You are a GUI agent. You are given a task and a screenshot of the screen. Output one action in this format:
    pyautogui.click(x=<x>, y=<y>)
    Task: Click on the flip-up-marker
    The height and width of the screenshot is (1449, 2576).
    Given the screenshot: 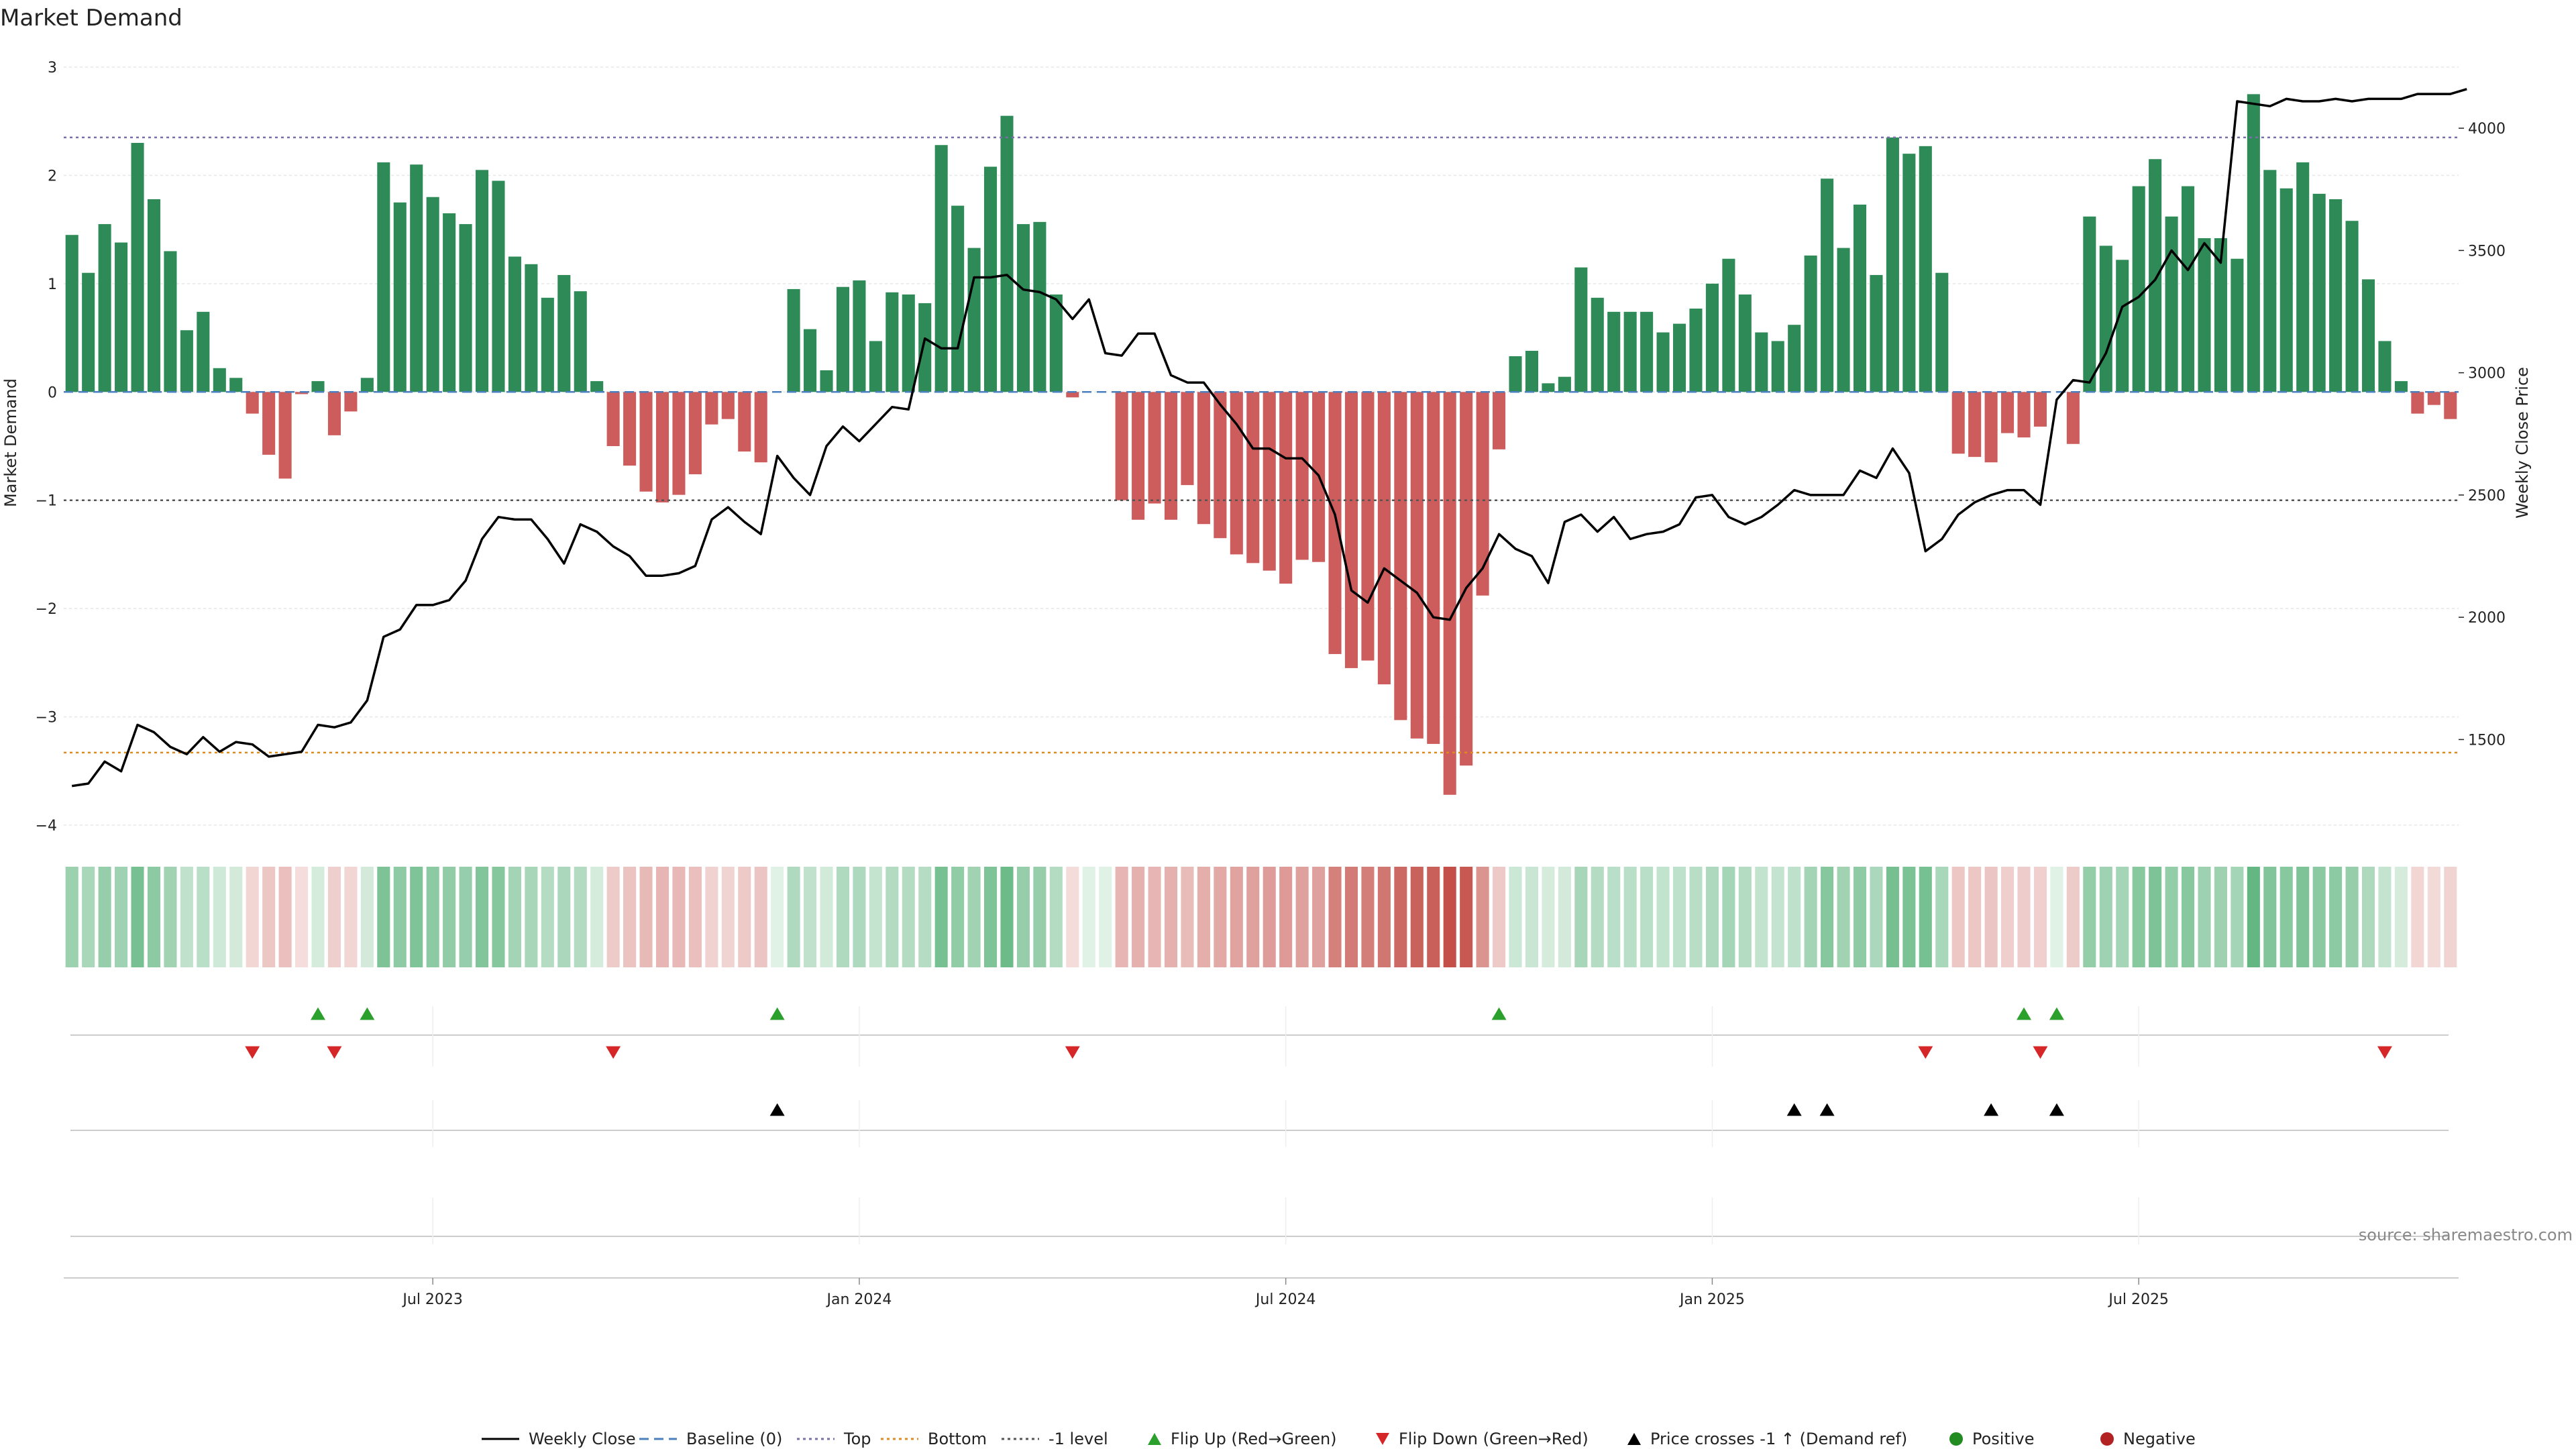 What is the action you would take?
    pyautogui.click(x=367, y=1013)
    